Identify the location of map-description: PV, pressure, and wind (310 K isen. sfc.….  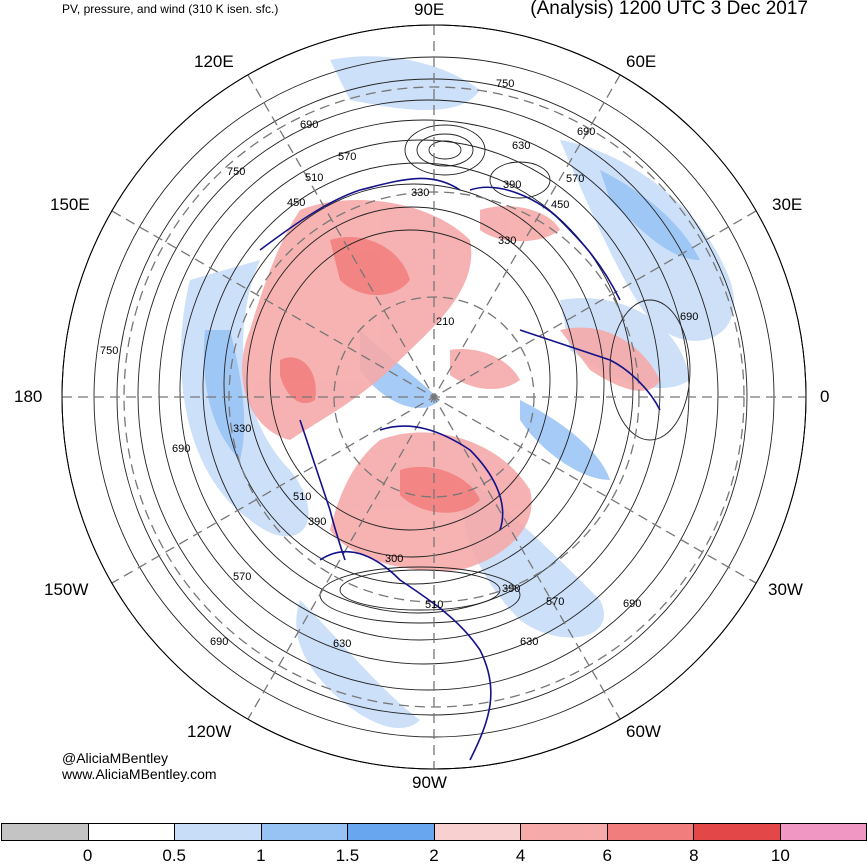
(170, 9).